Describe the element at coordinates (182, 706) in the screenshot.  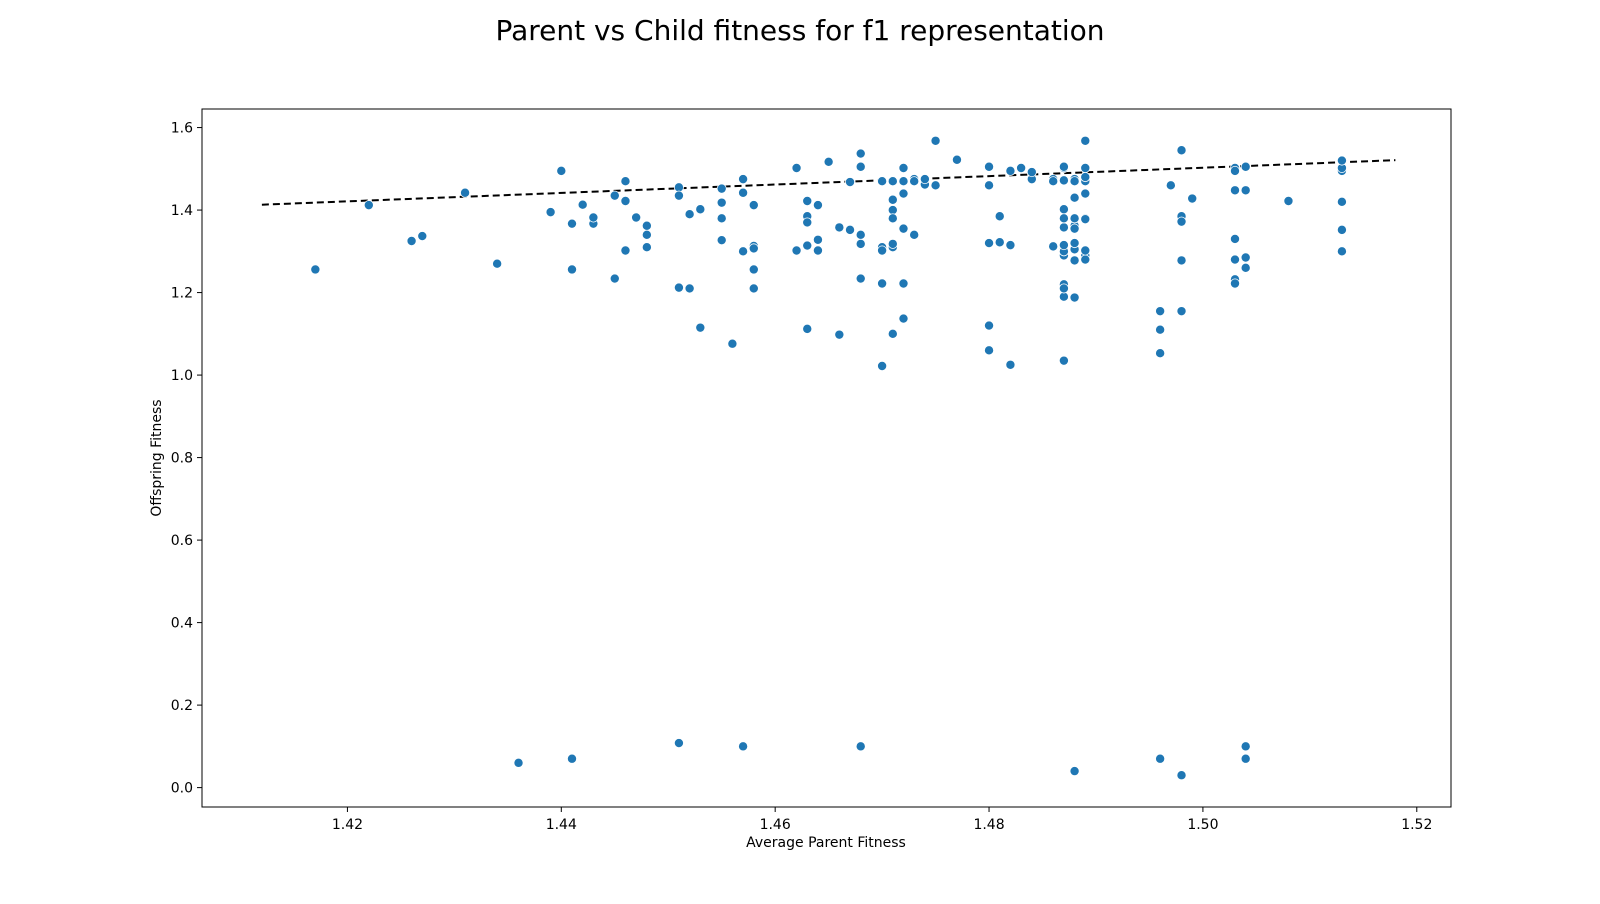
I see `y-tick-label: 0.2` at that location.